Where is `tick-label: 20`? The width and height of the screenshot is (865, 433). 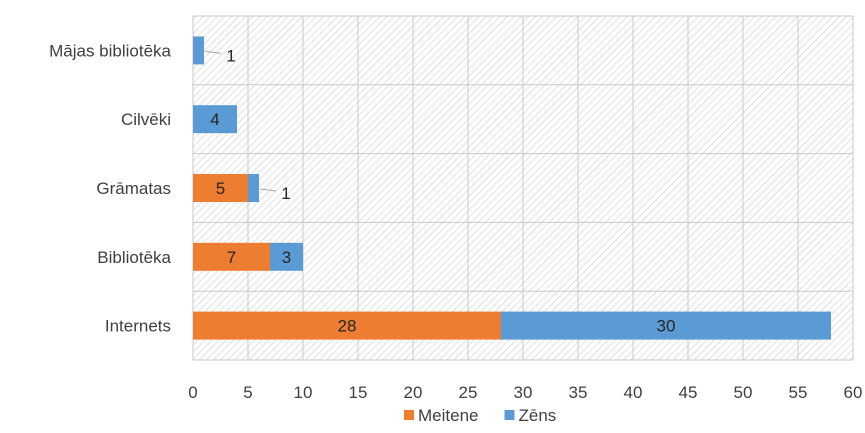
tick-label: 20 is located at coordinates (413, 392).